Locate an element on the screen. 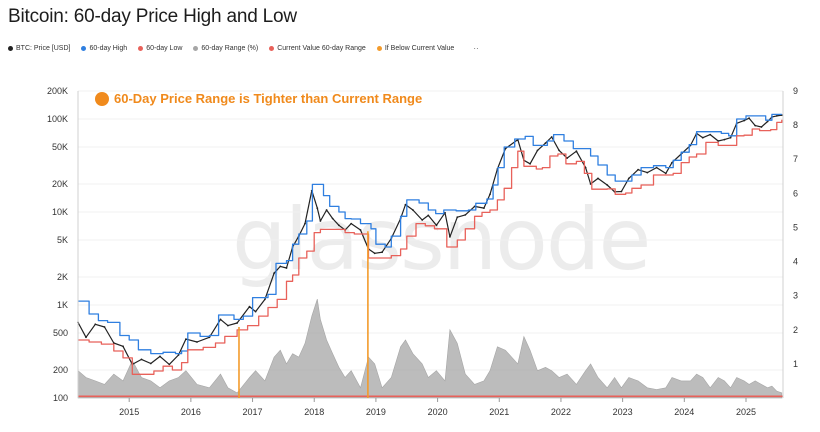  legend-label-below-current: If Below Current Value is located at coordinates (419, 48).